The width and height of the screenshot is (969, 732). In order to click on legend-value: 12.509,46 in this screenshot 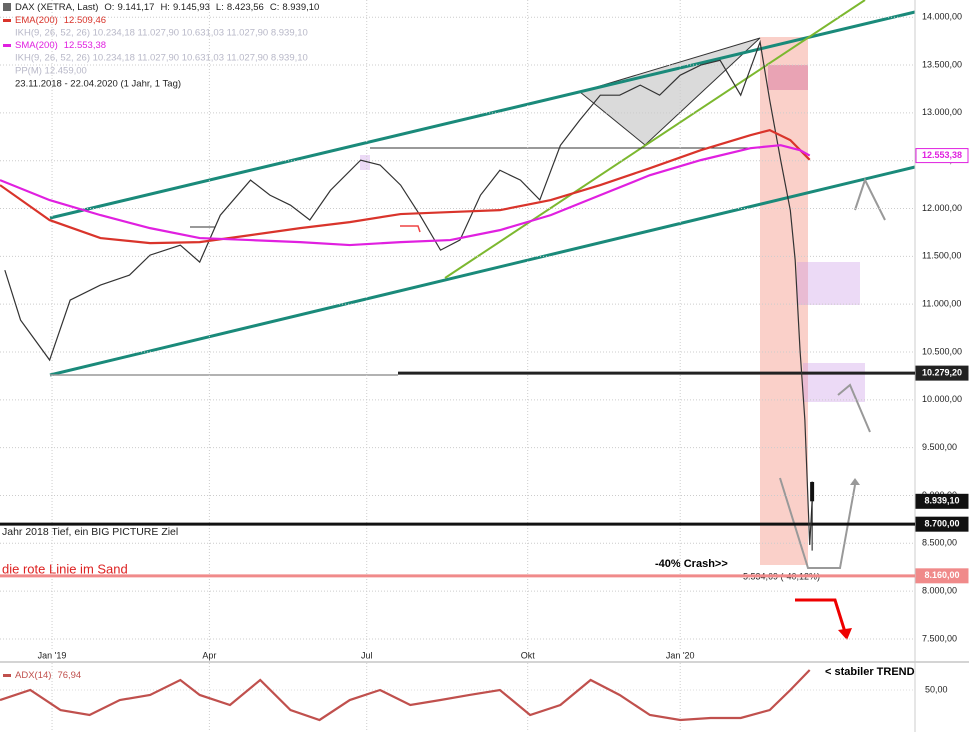, I will do `click(85, 20)`.